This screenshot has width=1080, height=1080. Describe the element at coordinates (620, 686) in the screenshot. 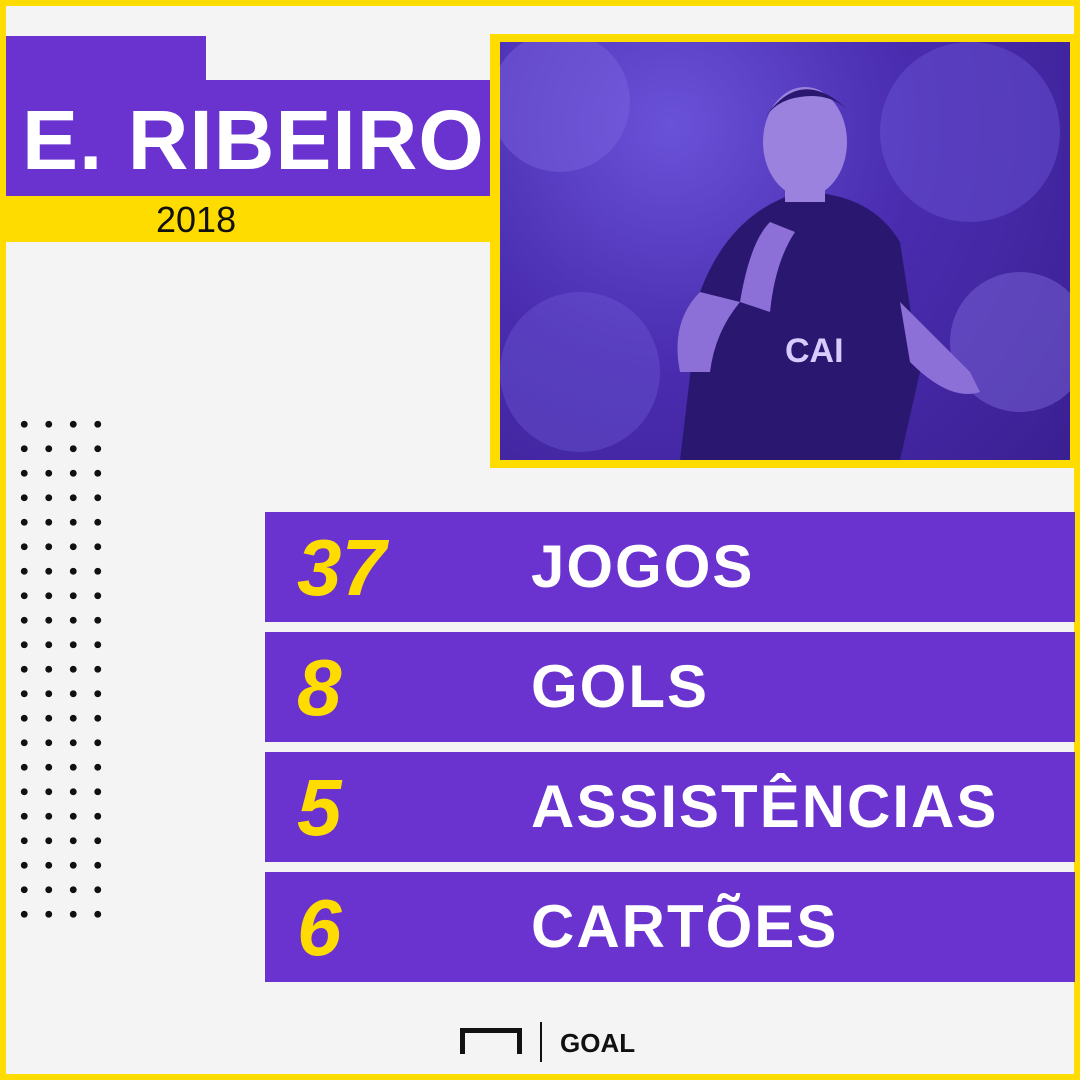

I see `stat-label: GOLS` at that location.